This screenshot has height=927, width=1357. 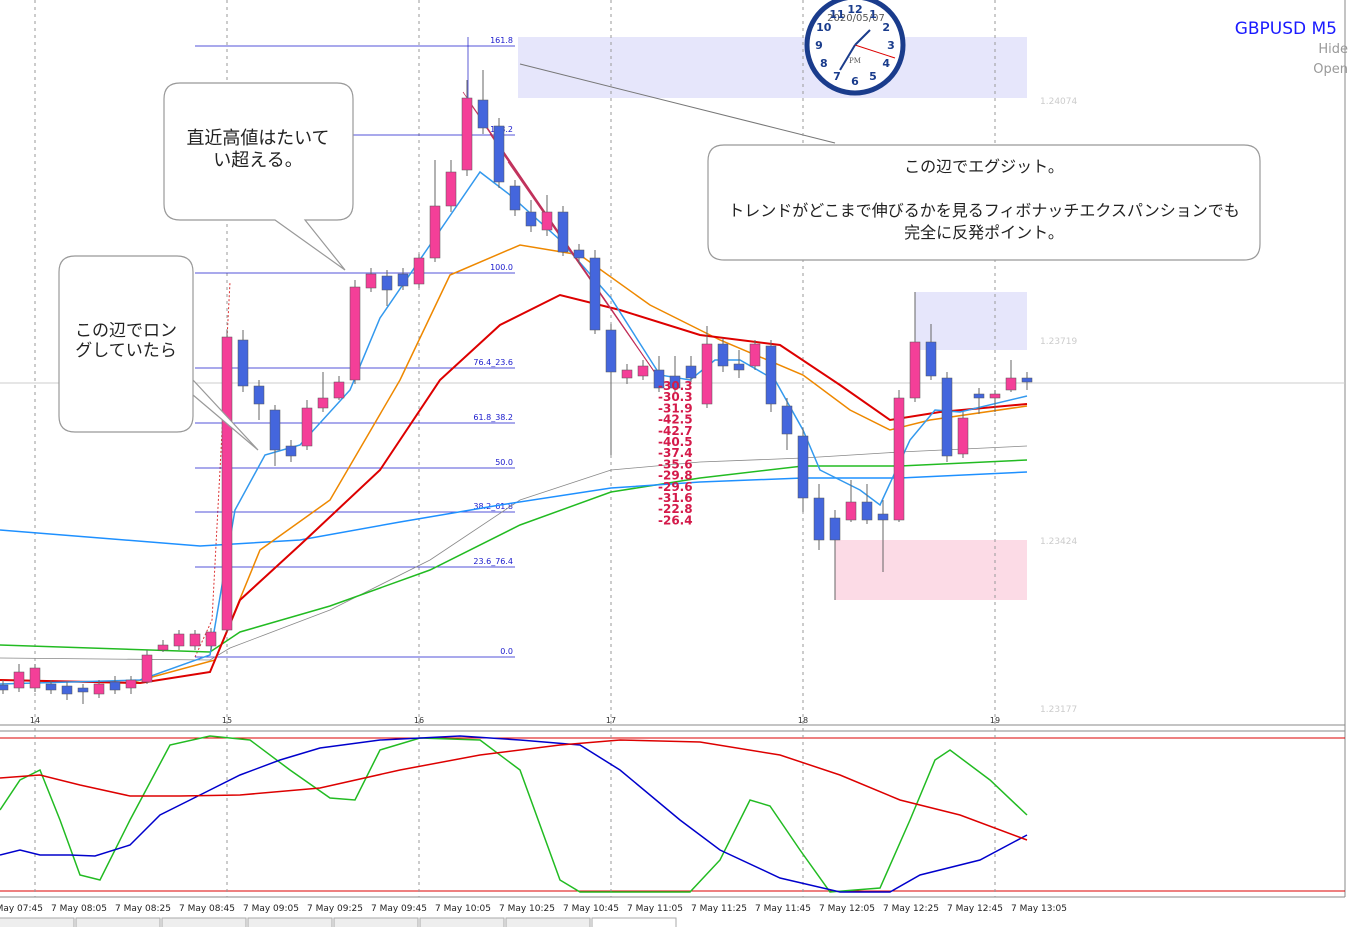 What do you see at coordinates (126, 351) in the screenshot?
I see `callout-text: グしていたら` at bounding box center [126, 351].